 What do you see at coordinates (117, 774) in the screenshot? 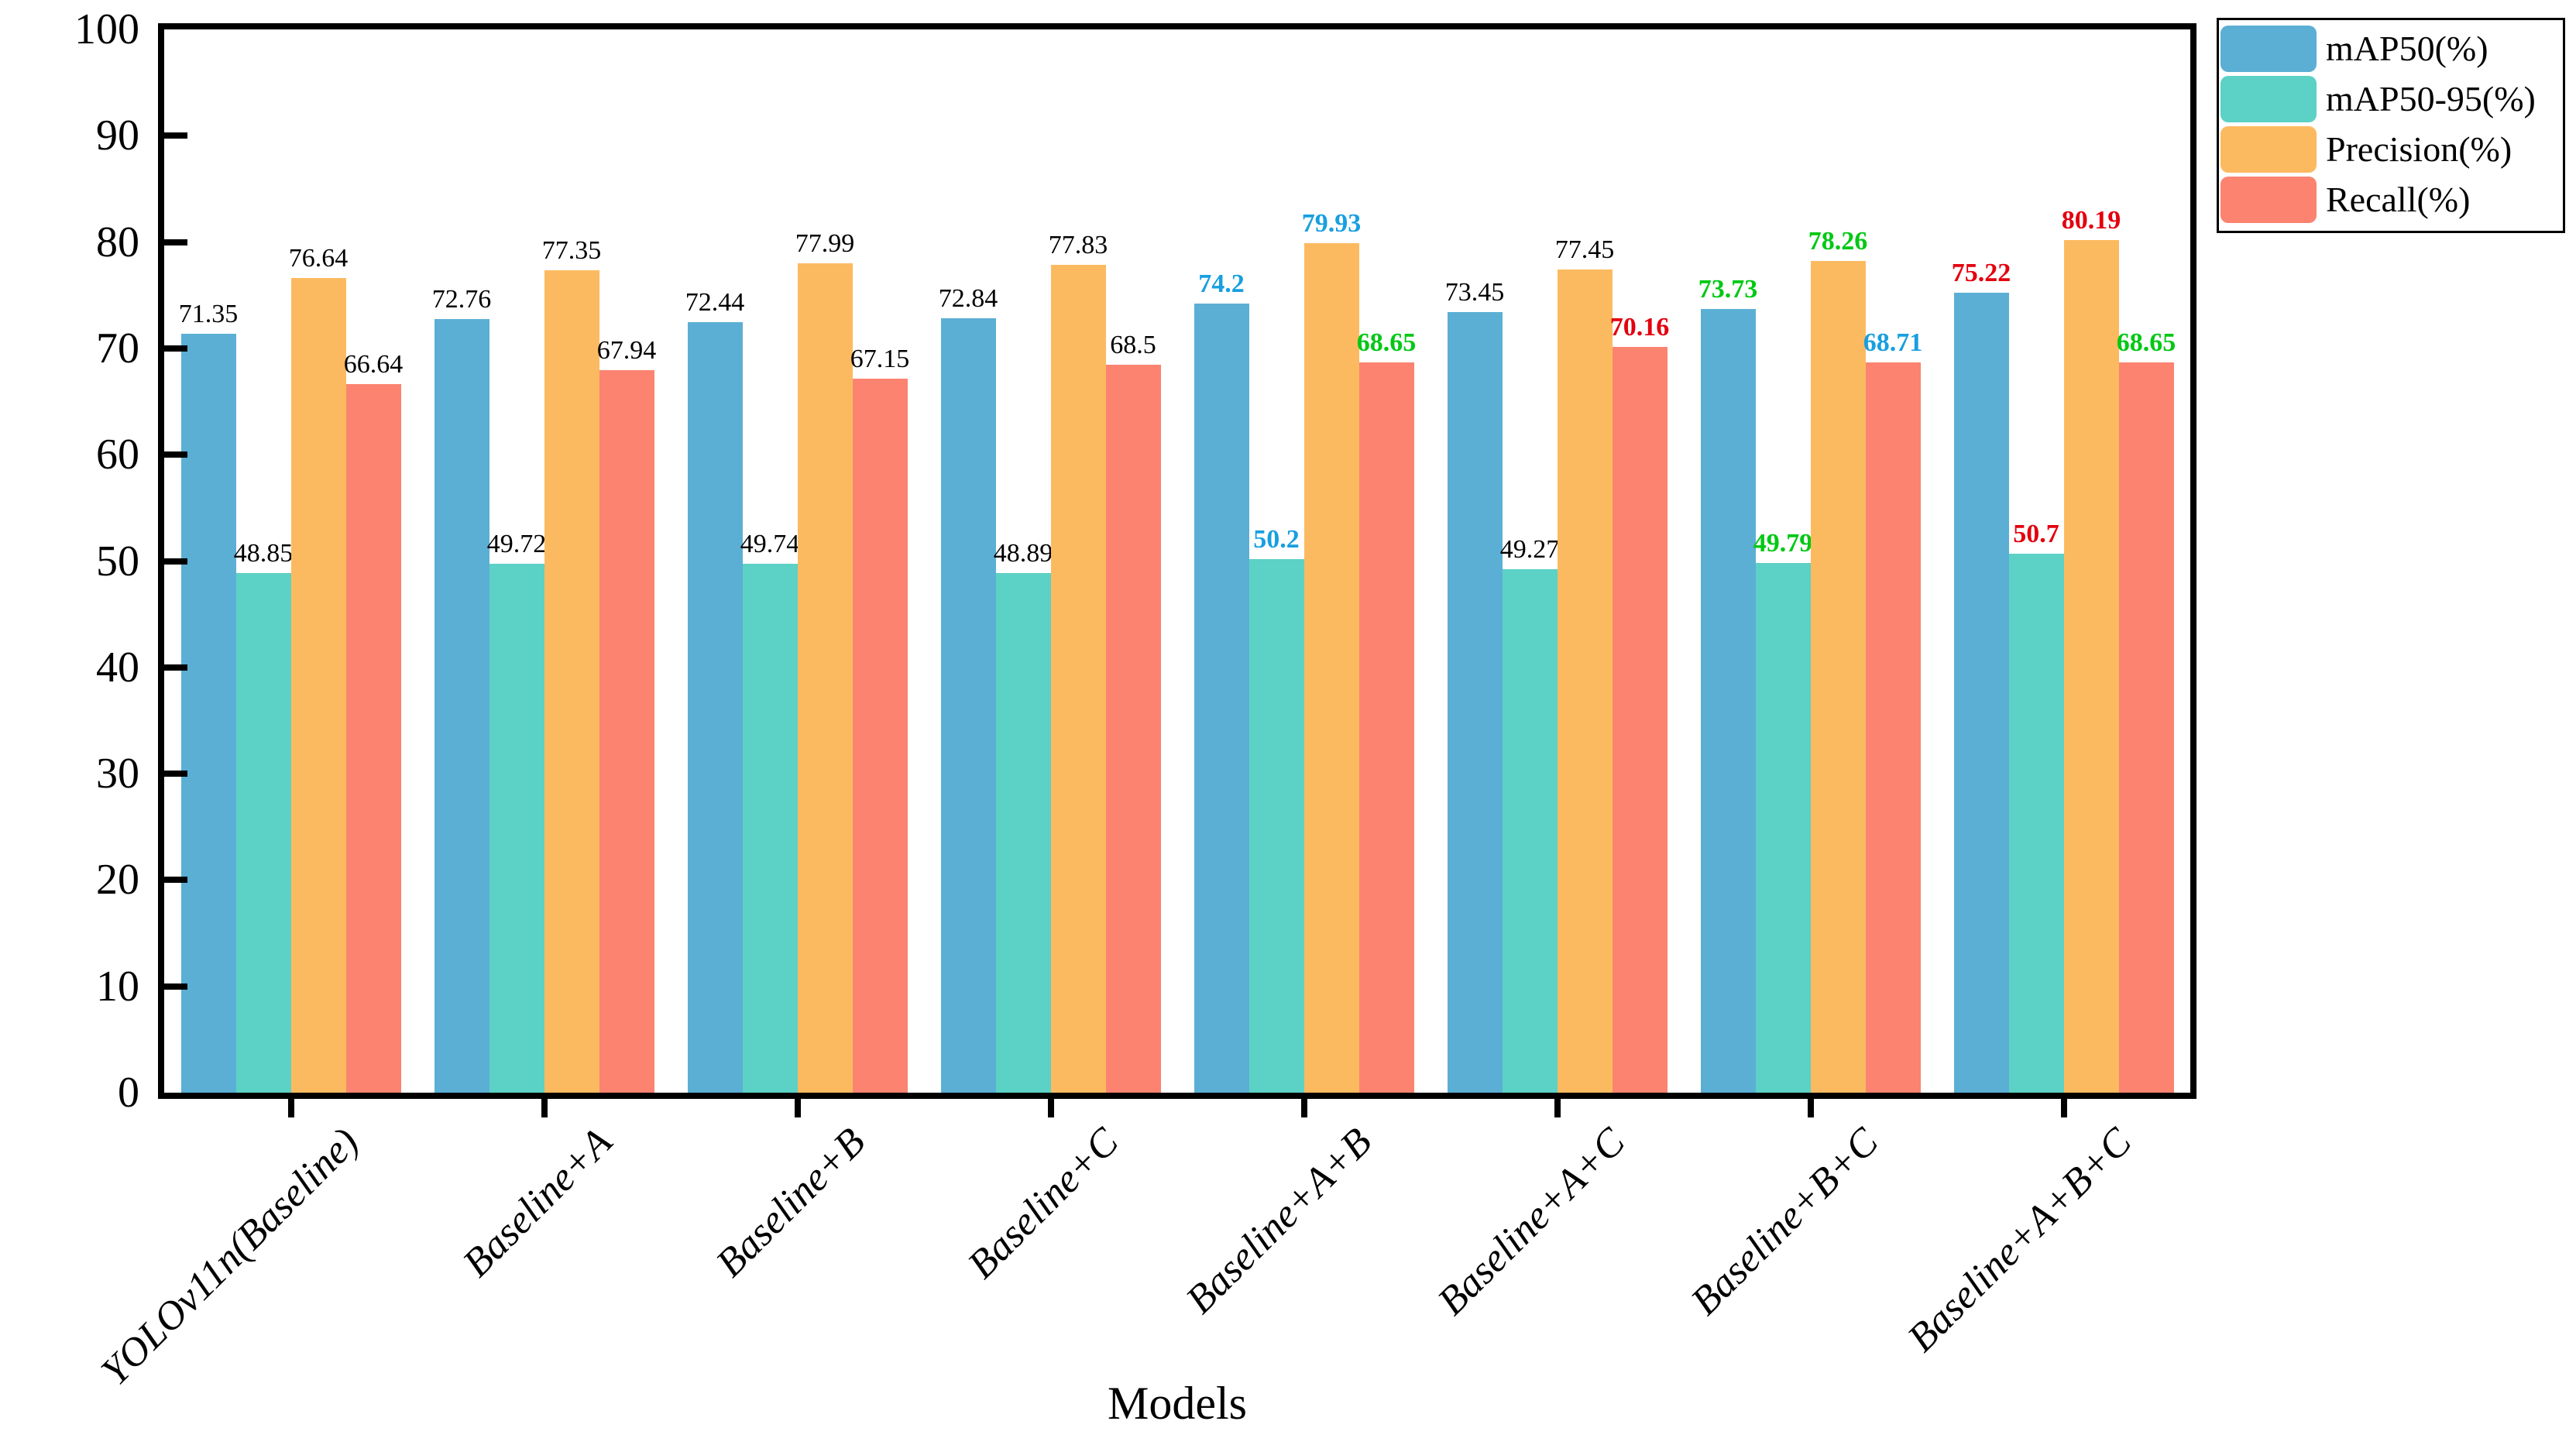
I see `y-tick-label: 30` at bounding box center [117, 774].